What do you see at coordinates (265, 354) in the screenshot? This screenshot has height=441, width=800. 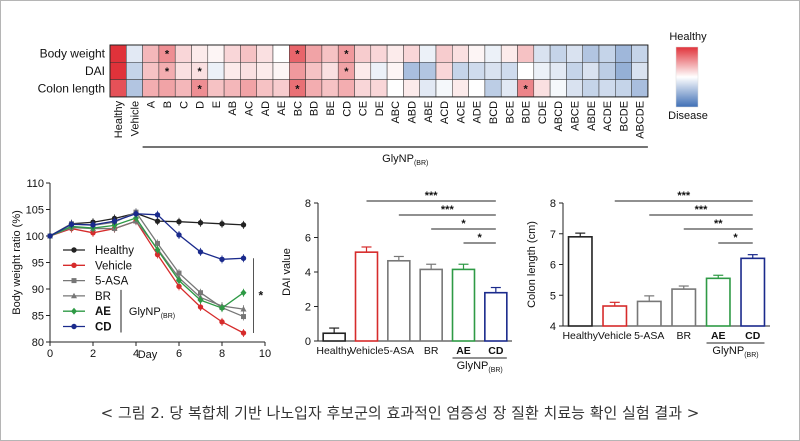 I see `line-chart-x-tick-label: 10` at bounding box center [265, 354].